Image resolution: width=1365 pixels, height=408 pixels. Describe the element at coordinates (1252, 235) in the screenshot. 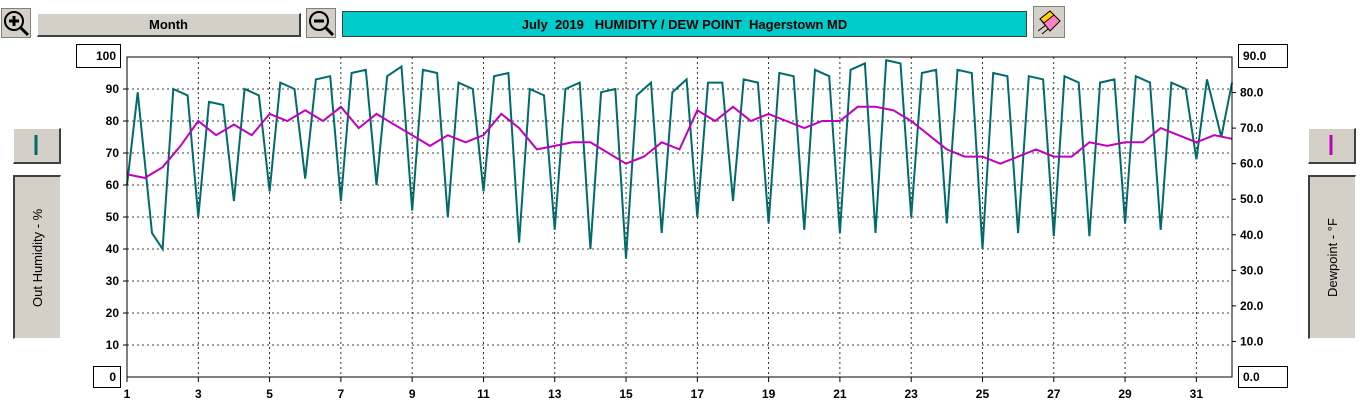

I see `right-tick-label: 40.0` at that location.